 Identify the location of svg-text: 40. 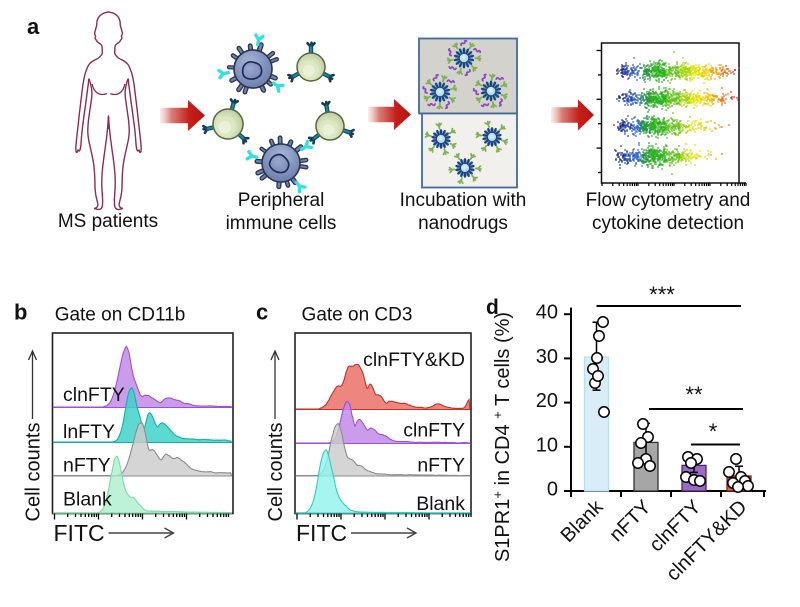
(547, 313).